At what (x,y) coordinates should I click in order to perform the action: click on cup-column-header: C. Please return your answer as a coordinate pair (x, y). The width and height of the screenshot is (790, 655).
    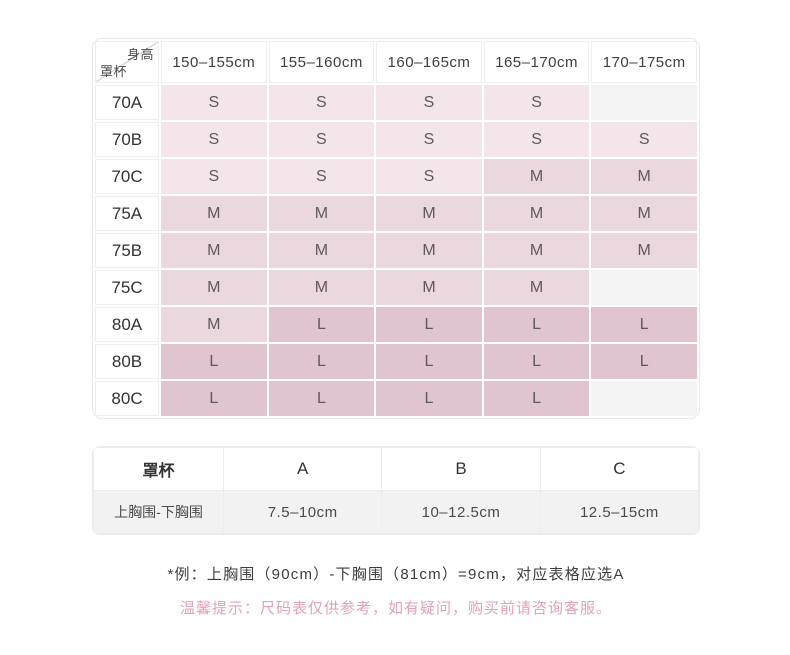
    Looking at the image, I should click on (619, 469).